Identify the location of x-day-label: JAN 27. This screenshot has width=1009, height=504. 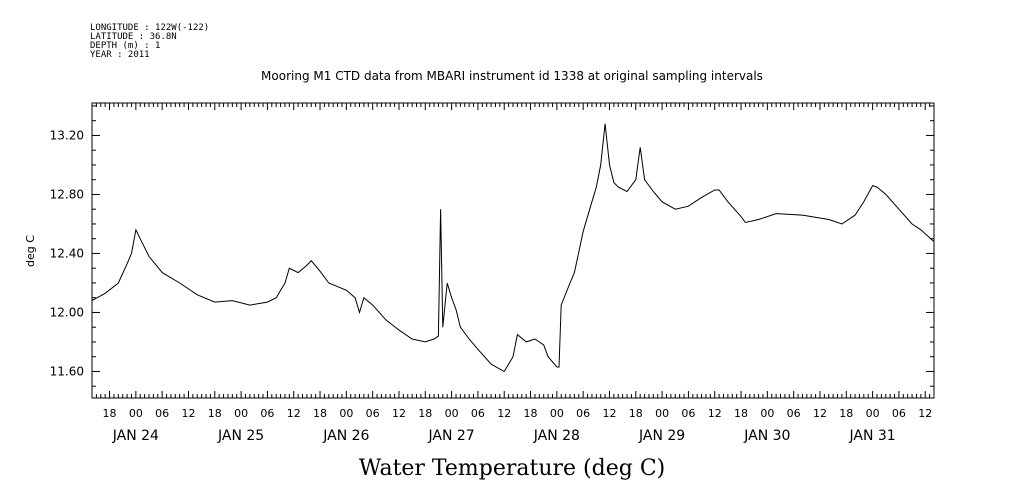
(451, 436).